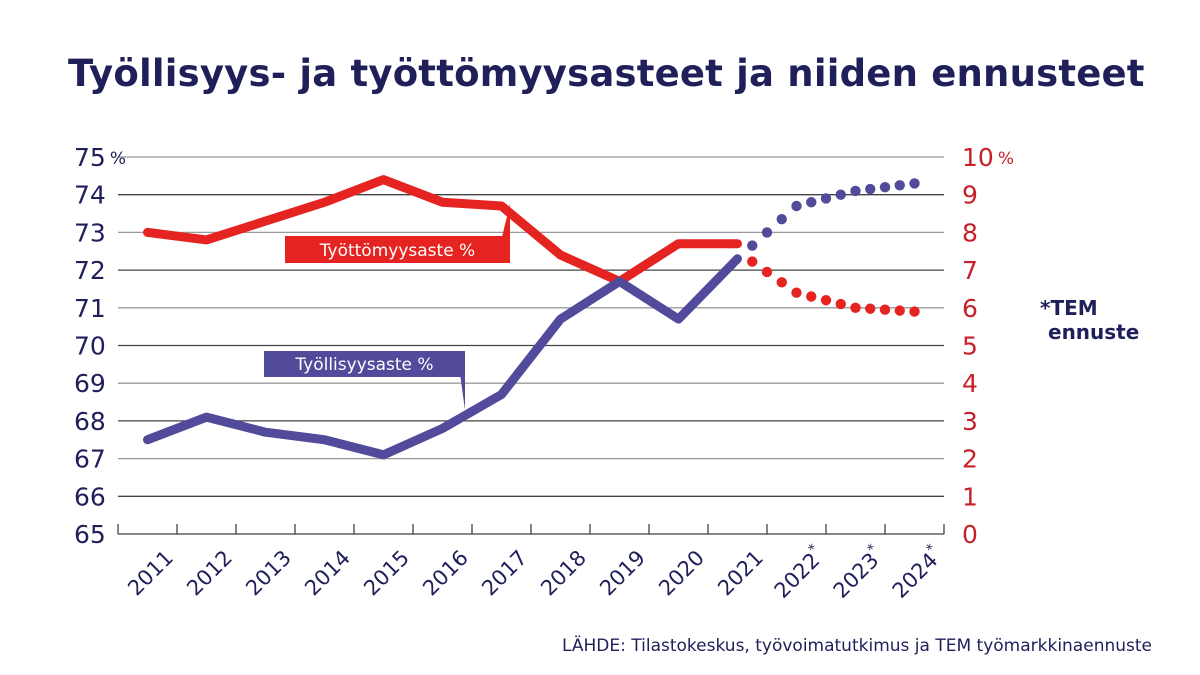 The image size is (1200, 675). I want to click on employment-label-text: Työllisyysaste %, so click(363, 365).